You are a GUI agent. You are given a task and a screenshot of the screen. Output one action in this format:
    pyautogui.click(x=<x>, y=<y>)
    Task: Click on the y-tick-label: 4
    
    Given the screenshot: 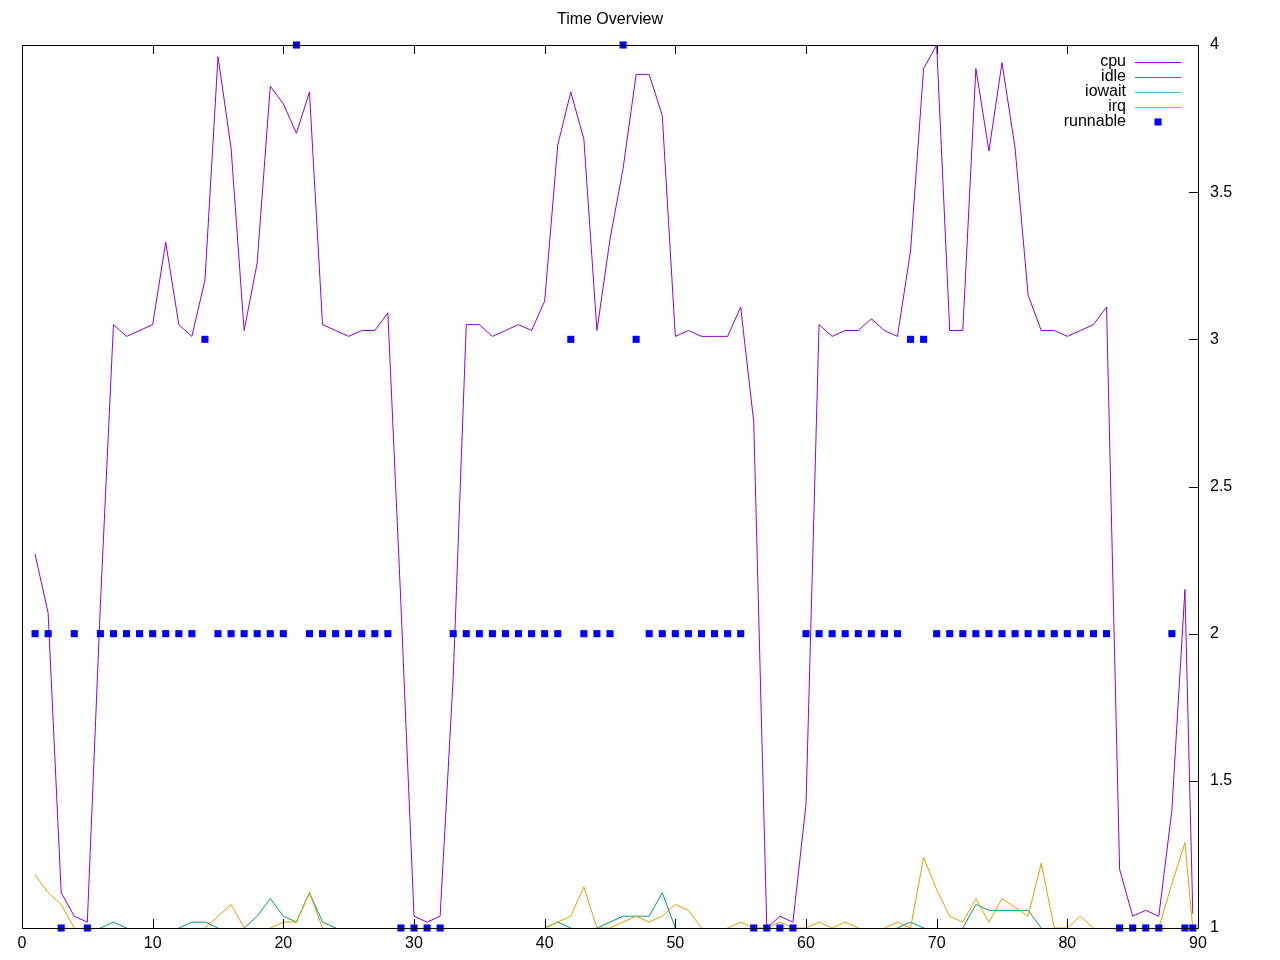 What is the action you would take?
    pyautogui.click(x=1214, y=44)
    